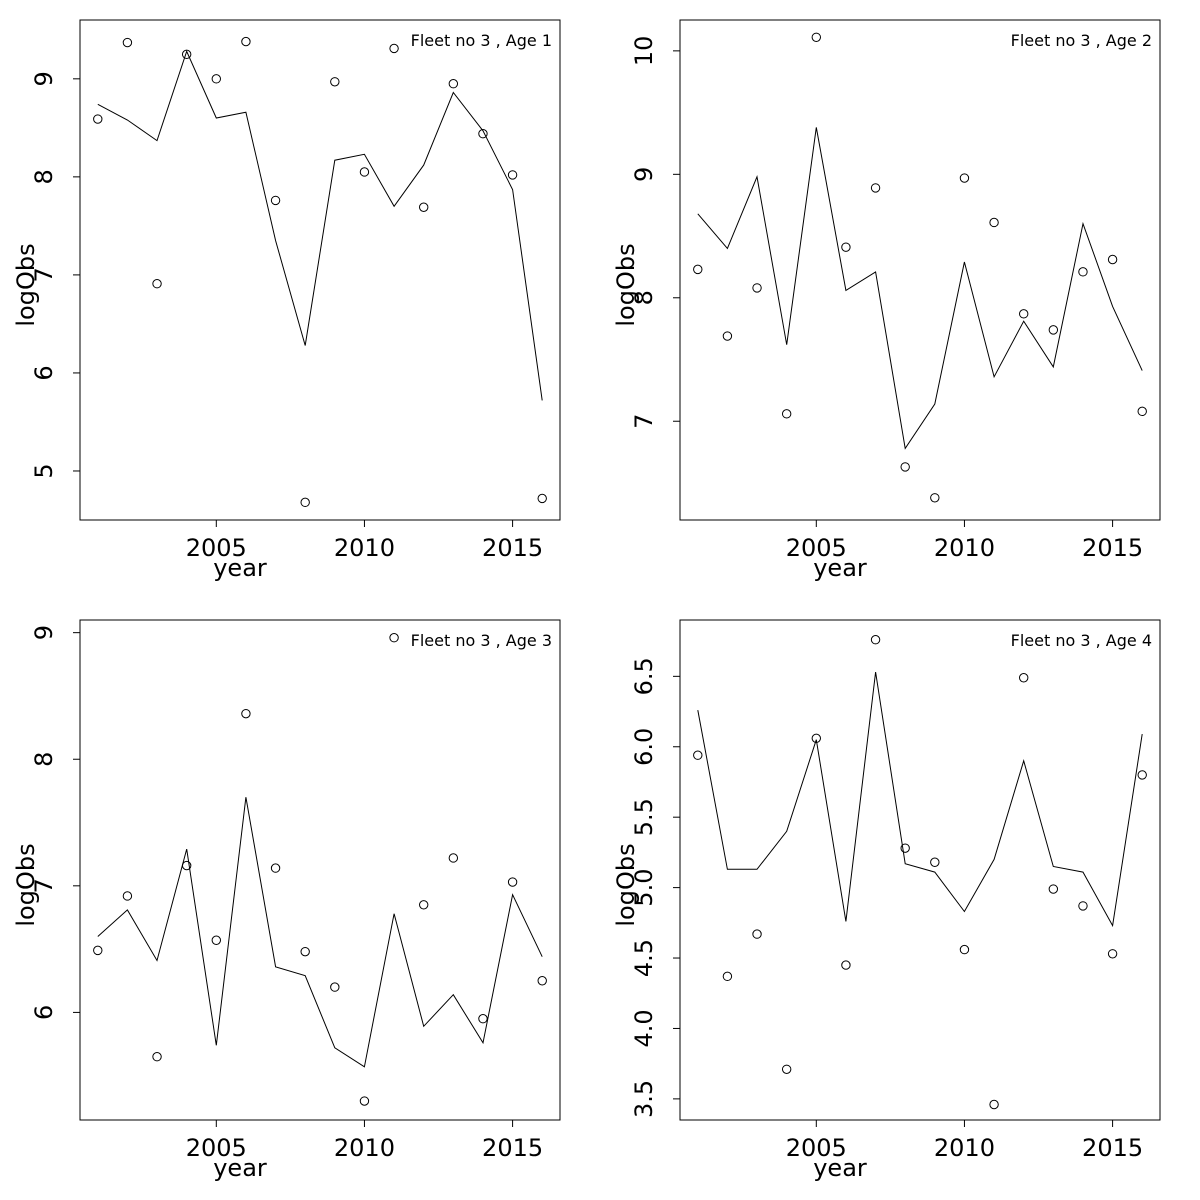  Describe the element at coordinates (644, 1099) in the screenshot. I see `y-tick-label: 3.5` at that location.